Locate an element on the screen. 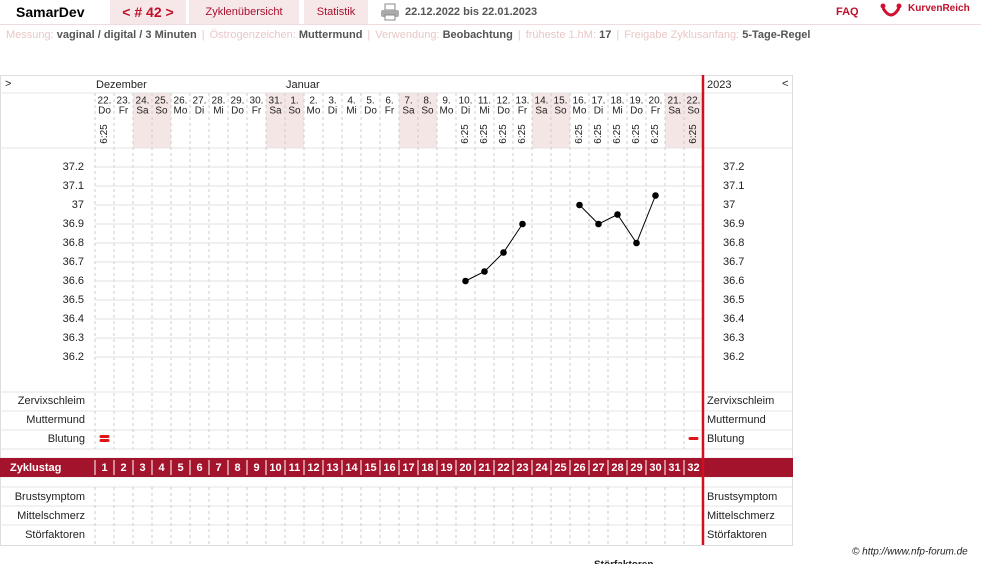  y-tick-label: 36.3 is located at coordinates (733, 338).